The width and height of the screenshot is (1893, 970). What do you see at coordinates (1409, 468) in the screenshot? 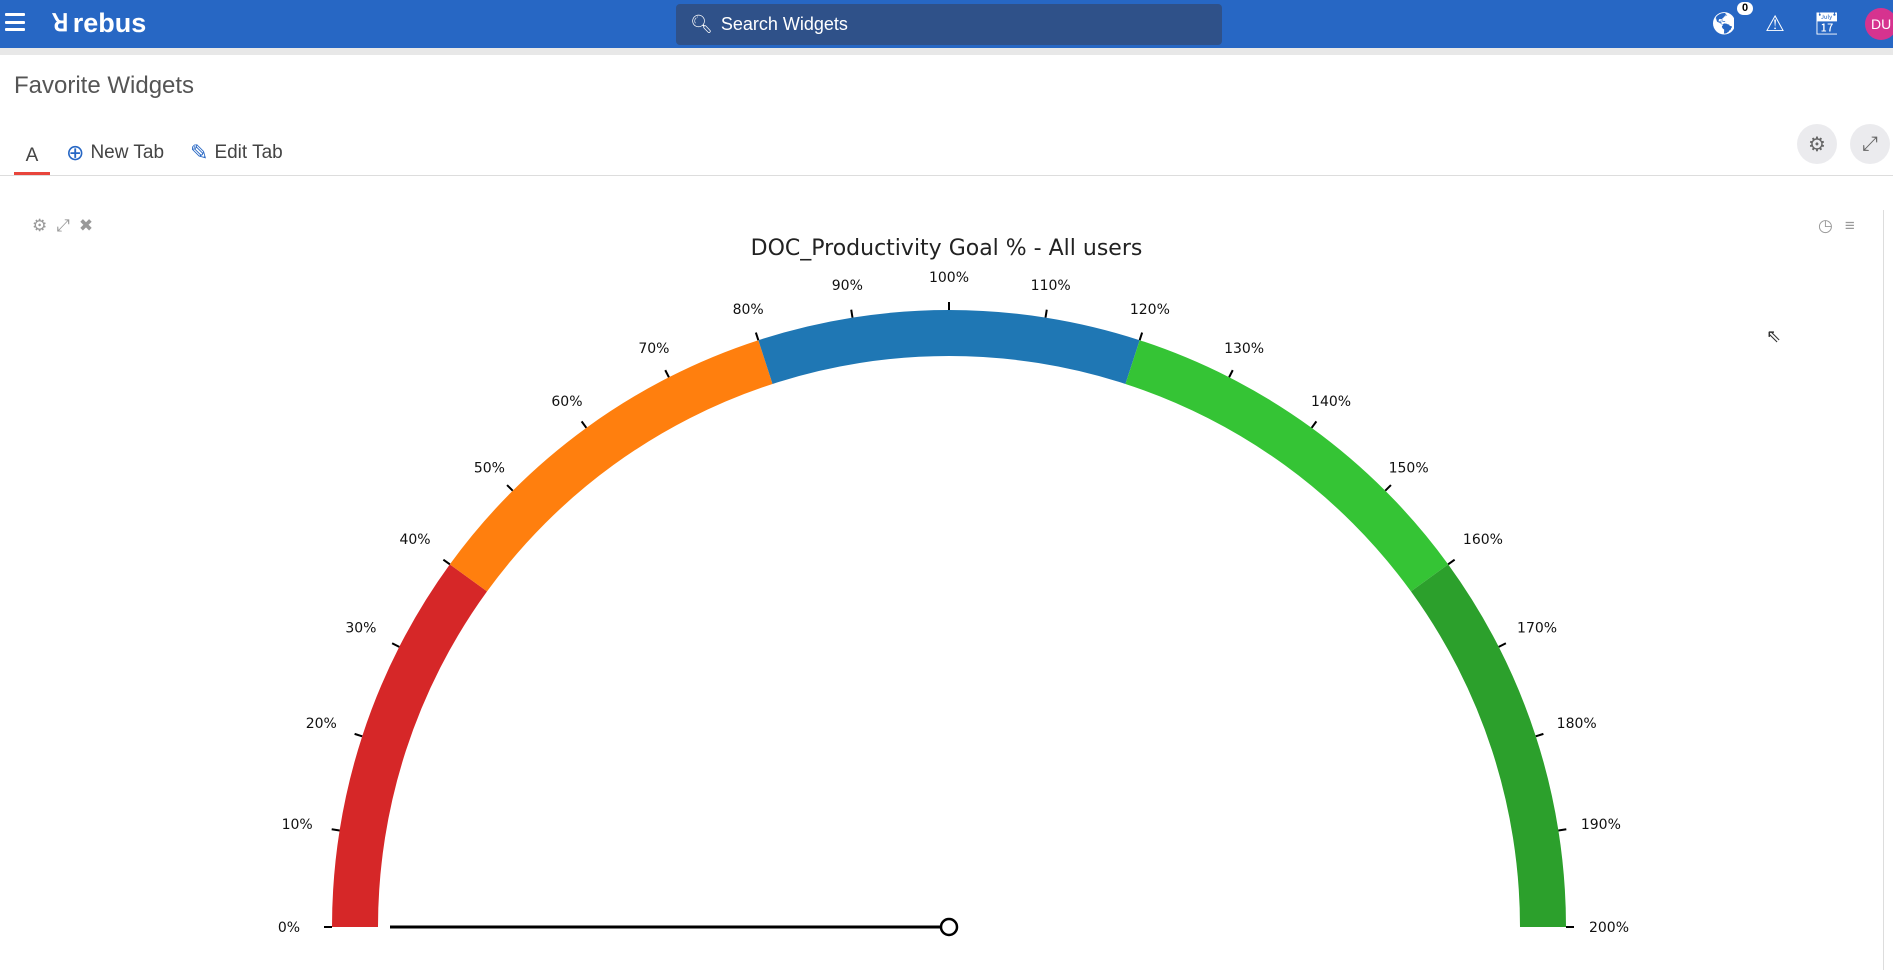
I see `gauge-tick-label: 150%` at bounding box center [1409, 468].